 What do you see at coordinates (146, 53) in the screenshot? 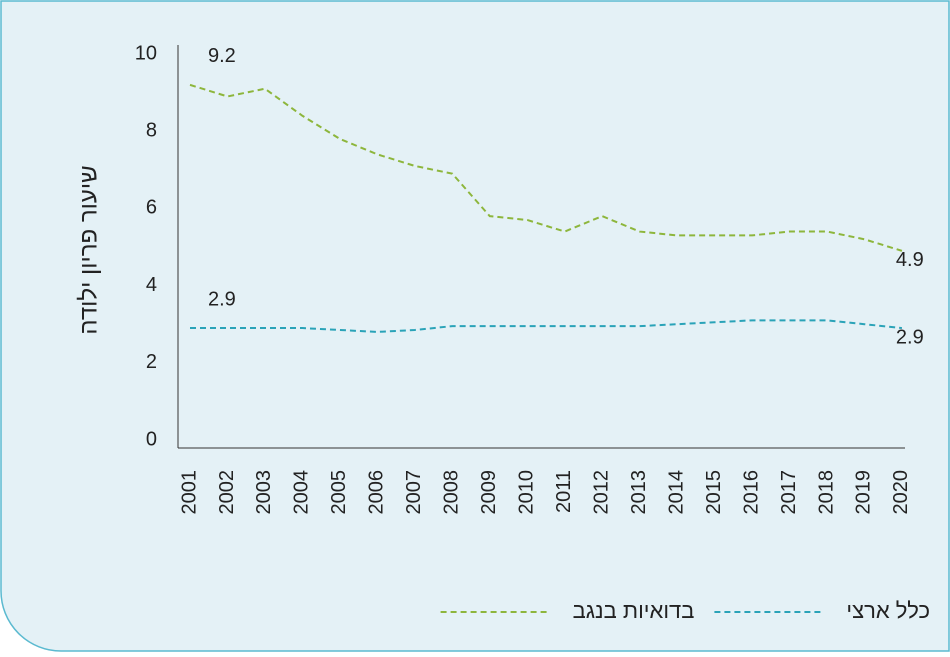
I see `y-tick-label: 10` at bounding box center [146, 53].